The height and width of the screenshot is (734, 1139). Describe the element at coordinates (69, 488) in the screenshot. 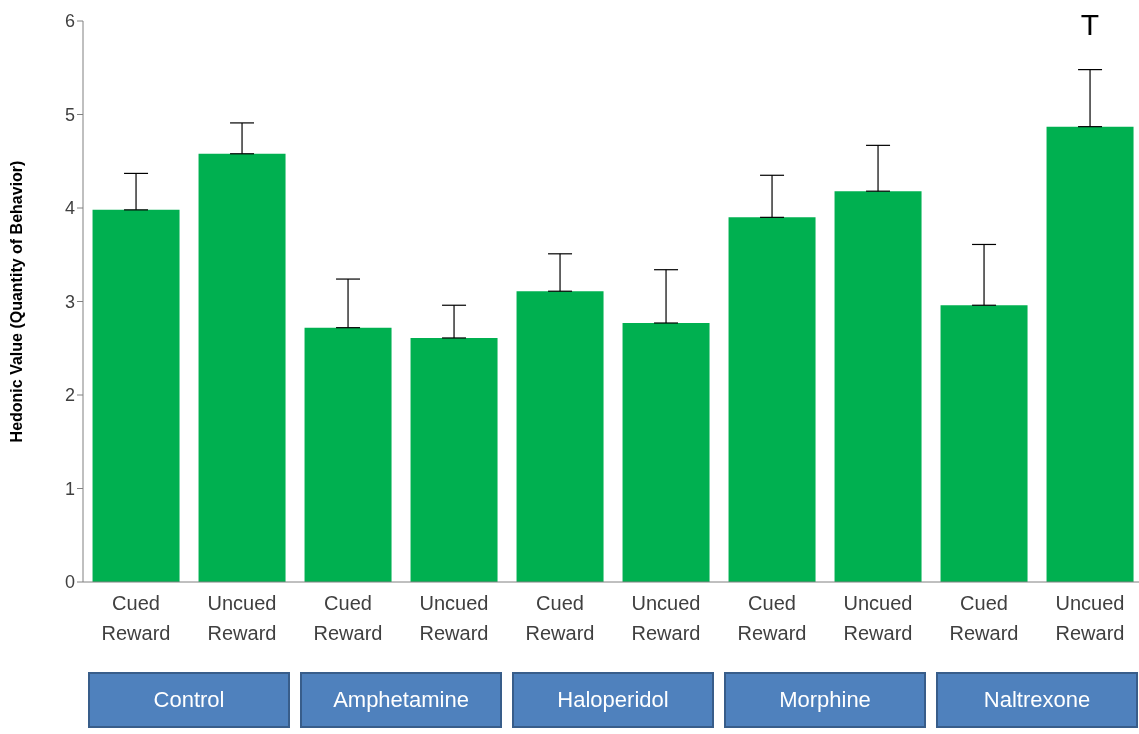

I see `y-tick-label: 1` at that location.